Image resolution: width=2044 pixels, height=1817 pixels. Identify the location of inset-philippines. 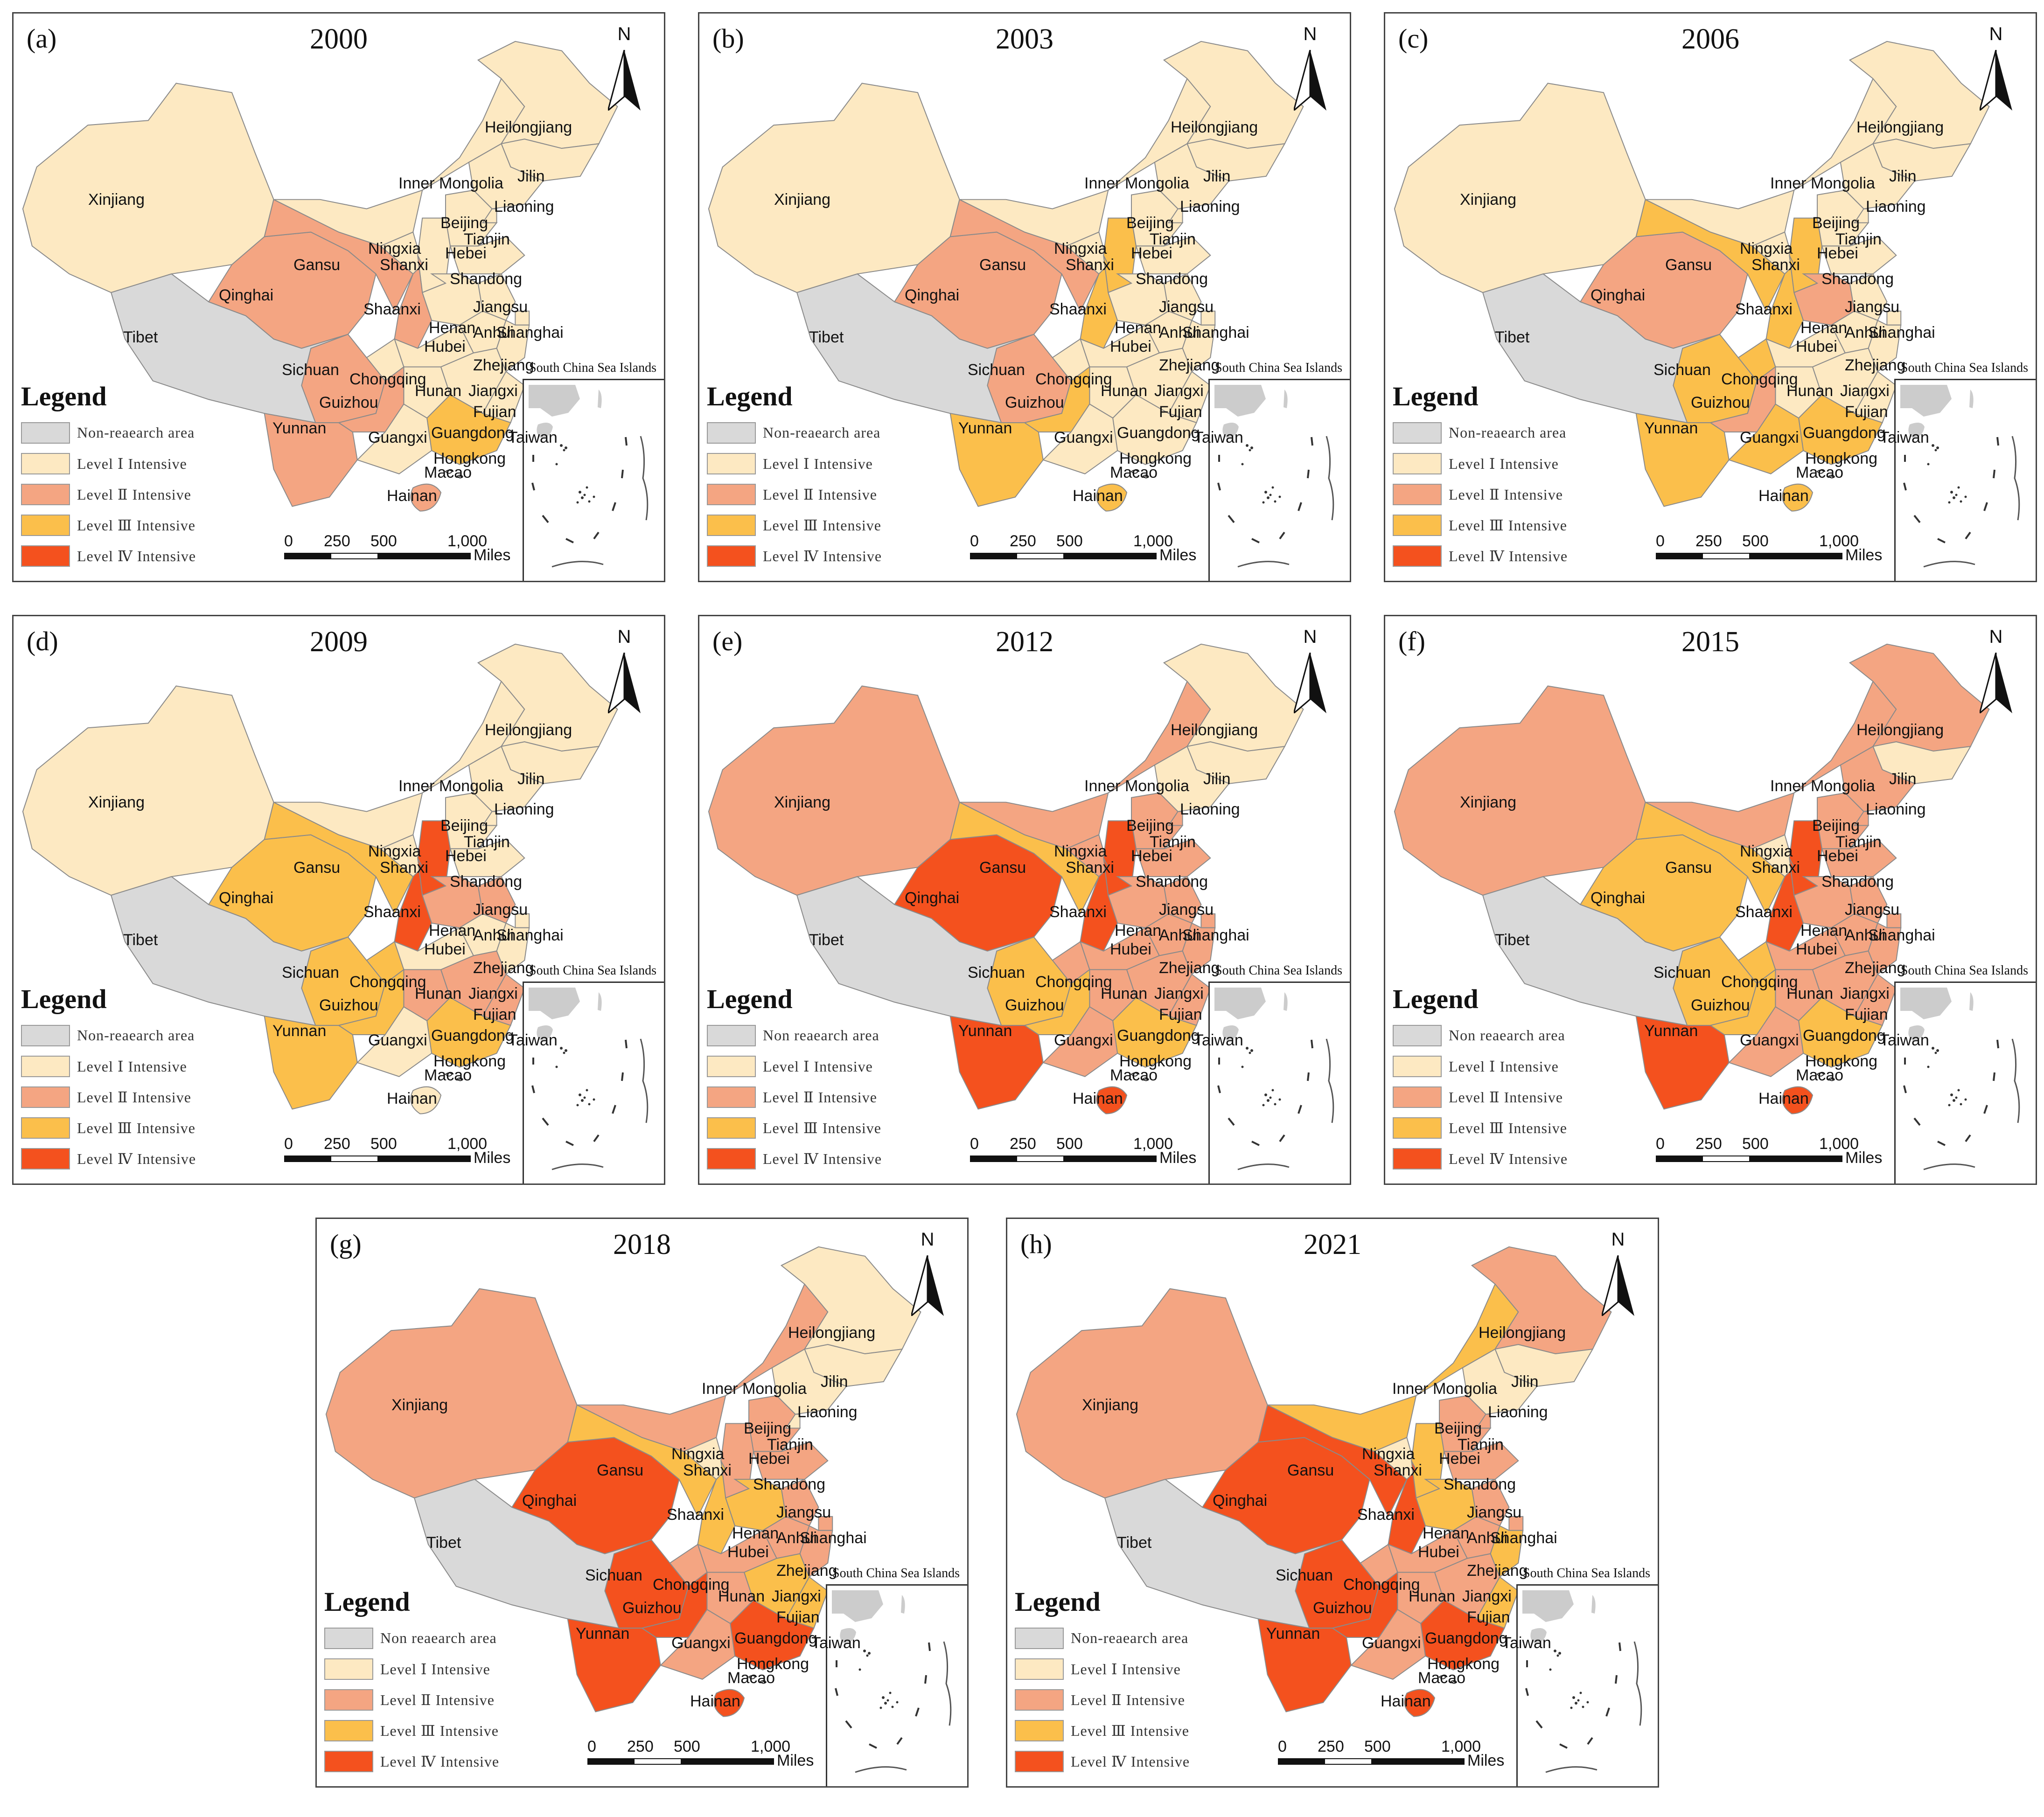
(1637, 1683).